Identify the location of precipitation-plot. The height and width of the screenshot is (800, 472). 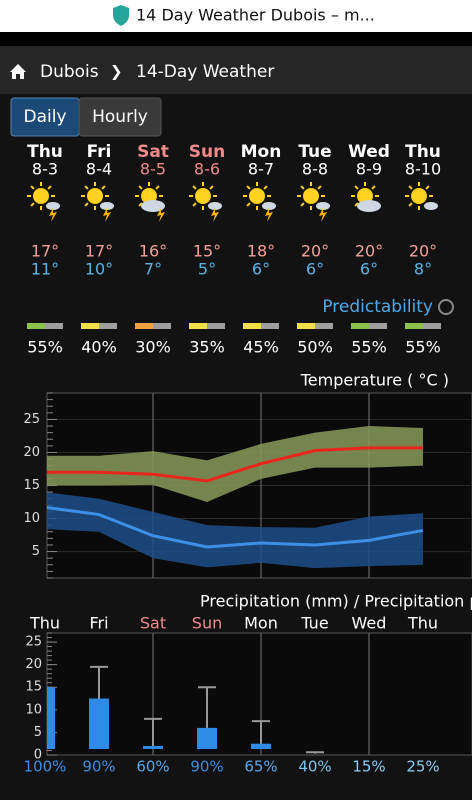
(259, 694).